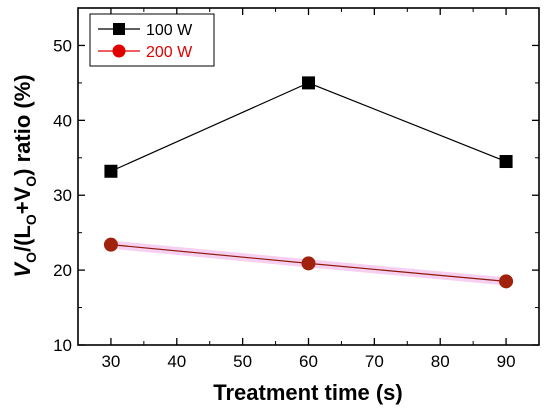 The height and width of the screenshot is (413, 550). Describe the element at coordinates (62, 120) in the screenshot. I see `y-tick-label: 40` at that location.